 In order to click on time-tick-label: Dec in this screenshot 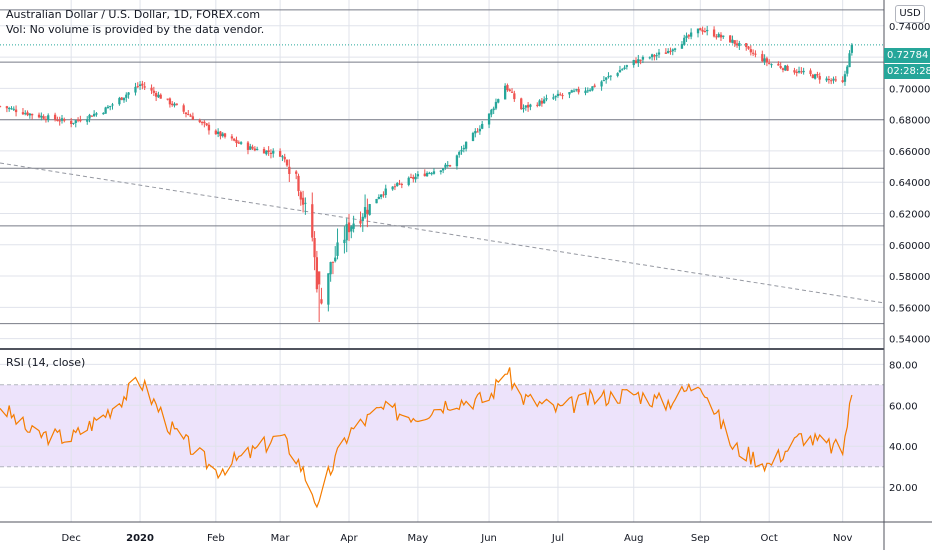, I will do `click(70, 538)`.